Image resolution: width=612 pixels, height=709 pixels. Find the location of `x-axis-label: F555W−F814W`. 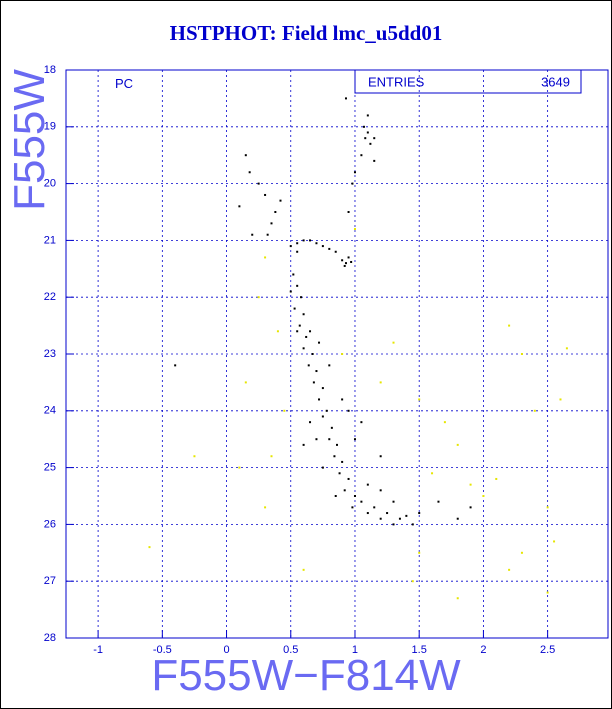

x-axis-label: F555W−F814W is located at coordinates (306, 675).